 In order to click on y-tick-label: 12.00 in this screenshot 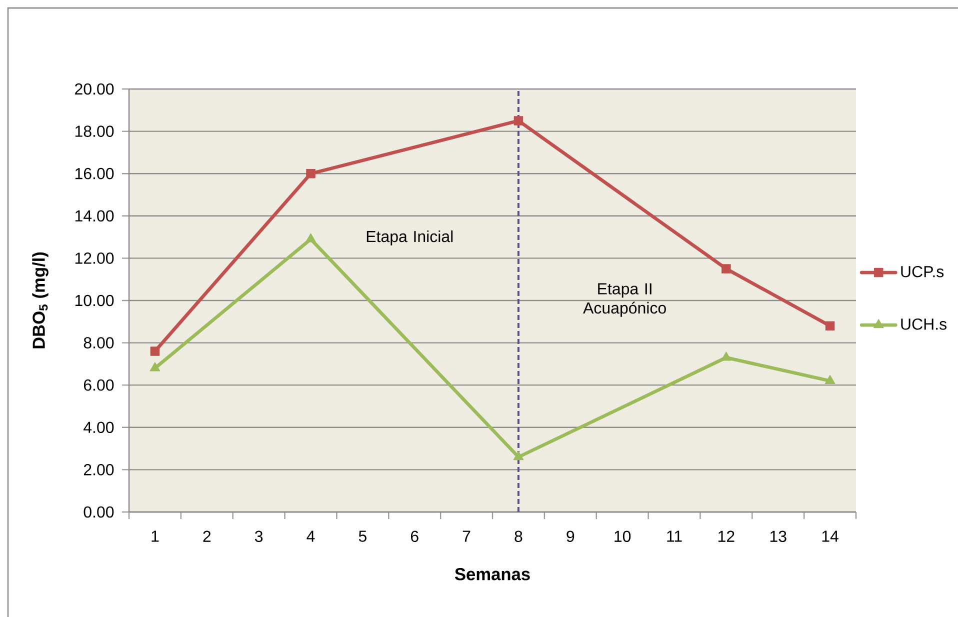, I will do `click(94, 258)`.